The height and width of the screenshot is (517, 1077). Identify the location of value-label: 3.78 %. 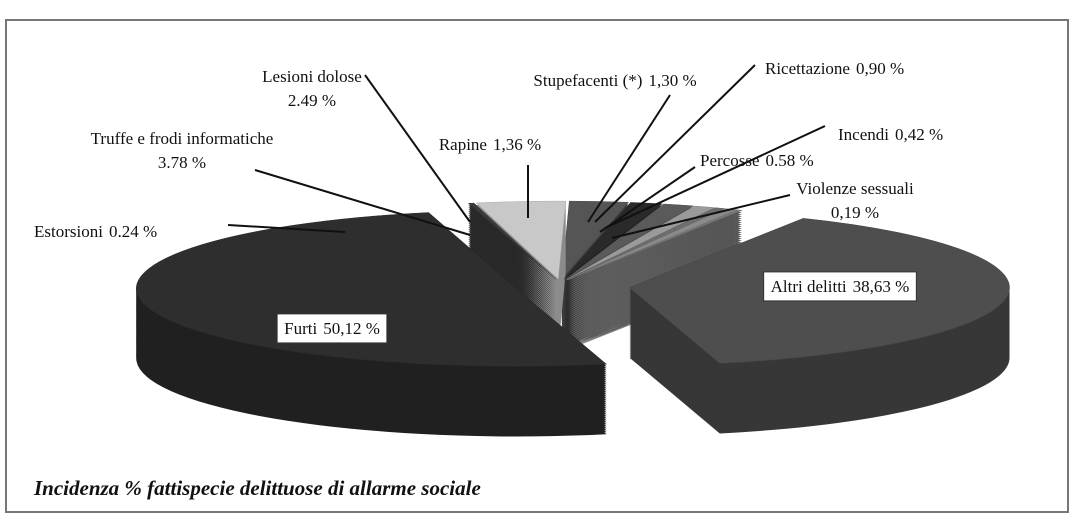
(182, 162).